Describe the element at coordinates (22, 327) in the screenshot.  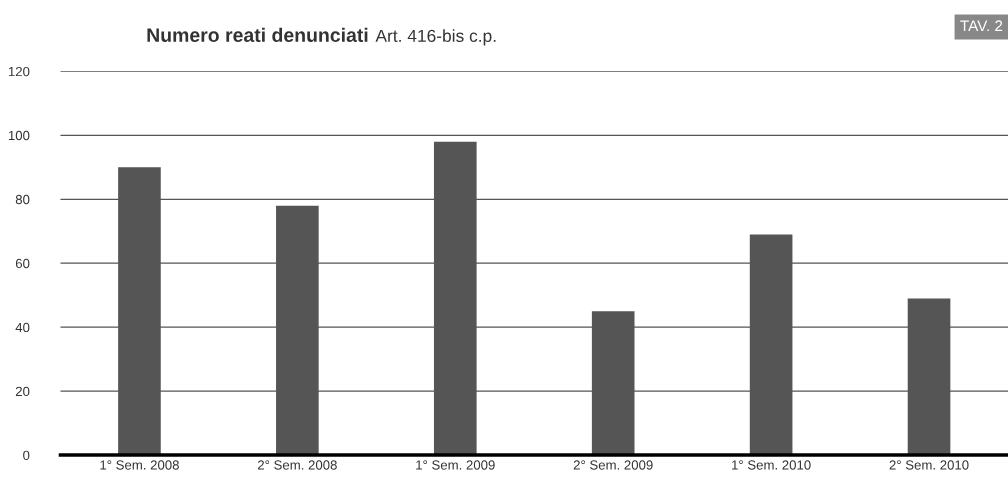
I see `y-tick-label: 40` at that location.